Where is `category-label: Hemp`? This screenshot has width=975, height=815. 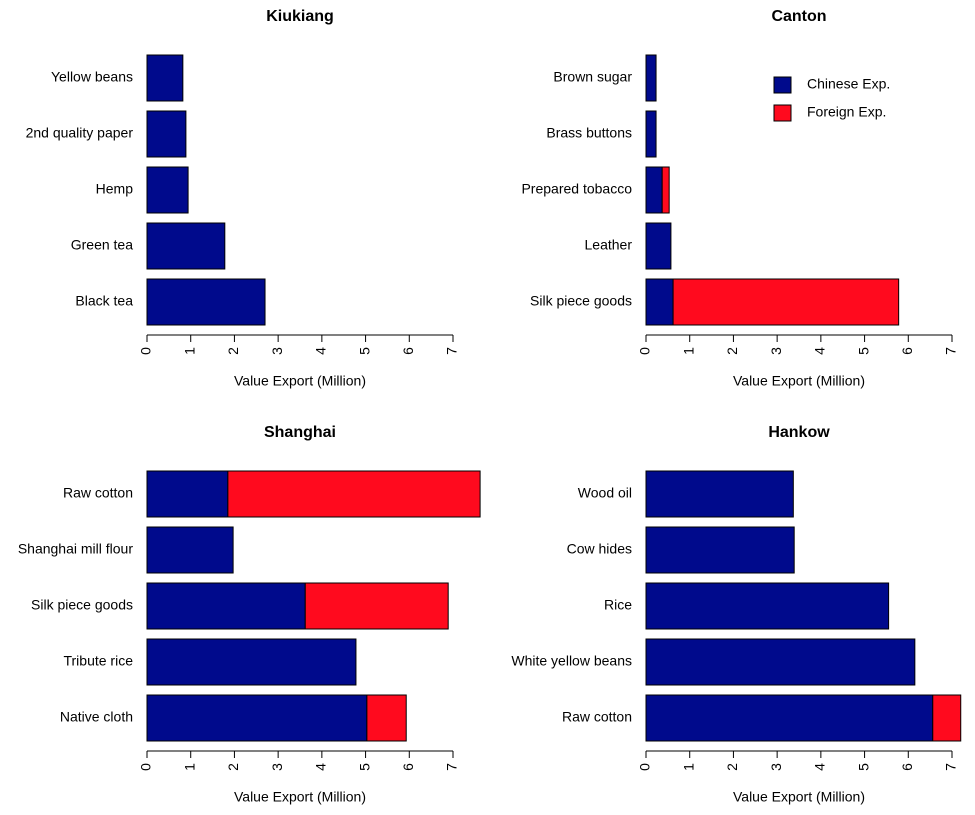 category-label: Hemp is located at coordinates (115, 189).